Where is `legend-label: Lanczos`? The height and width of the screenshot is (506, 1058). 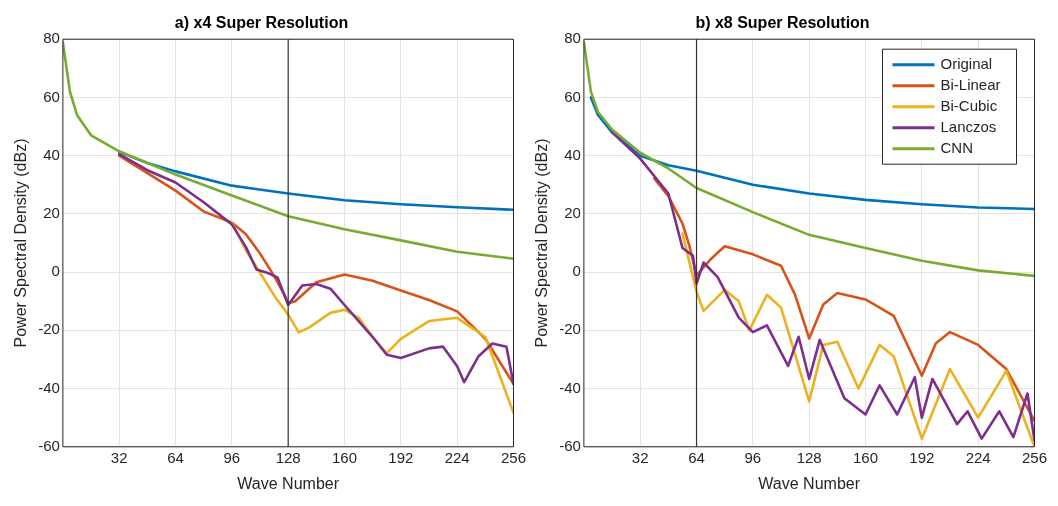 legend-label: Lanczos is located at coordinates (968, 126).